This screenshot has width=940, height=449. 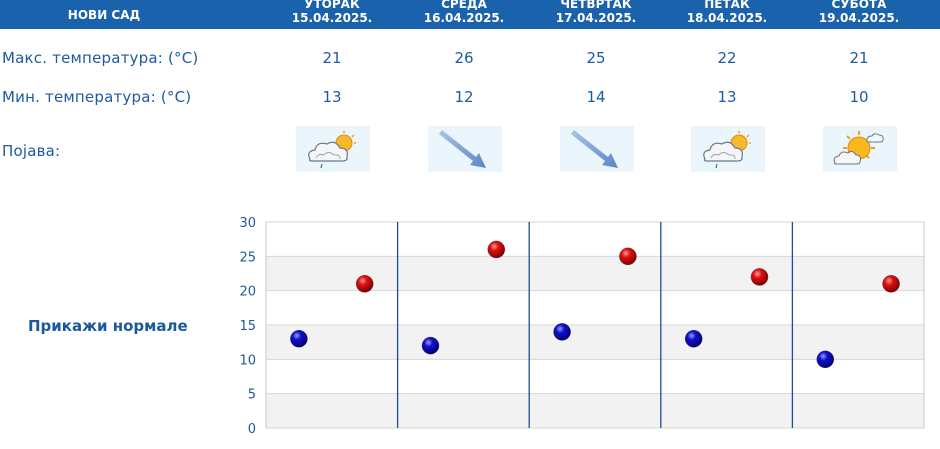 What do you see at coordinates (247, 360) in the screenshot?
I see `y-tick-label: 10` at bounding box center [247, 360].